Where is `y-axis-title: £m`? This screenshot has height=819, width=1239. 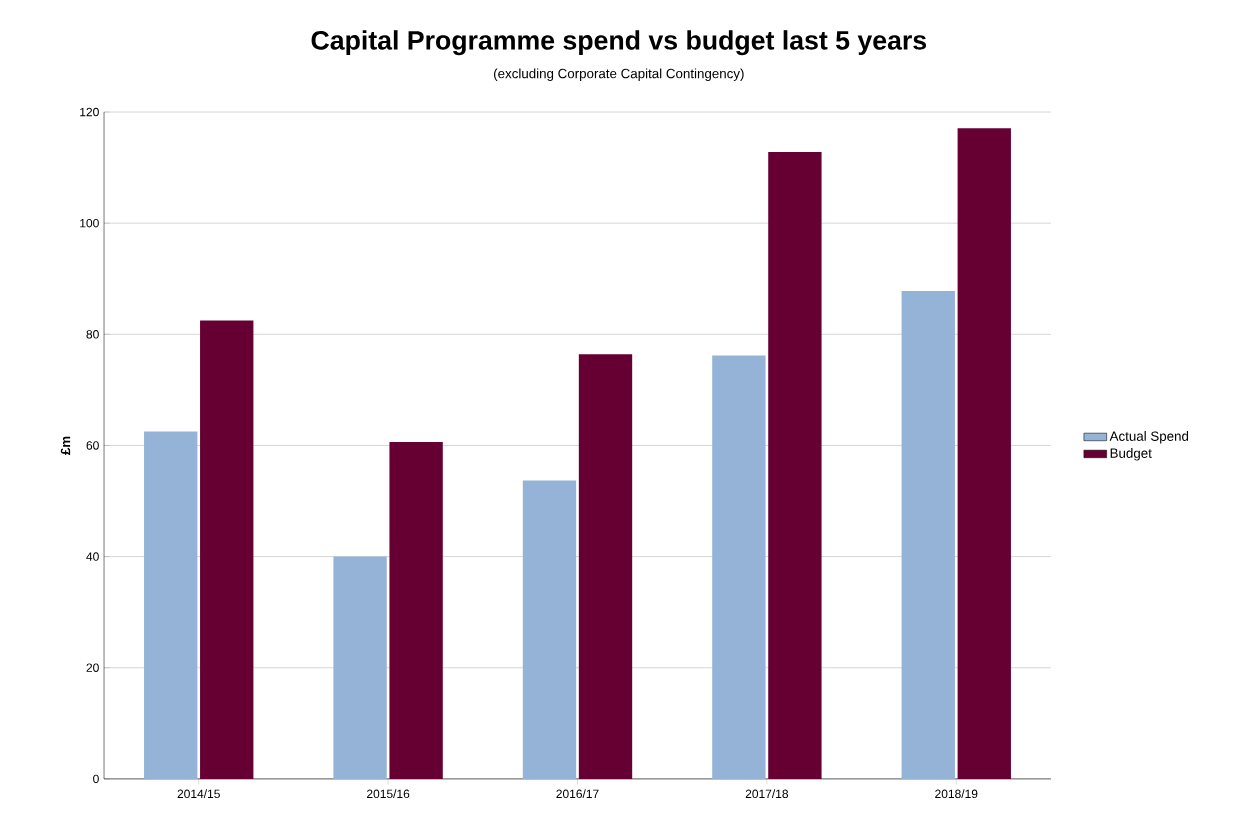
y-axis-title: £m is located at coordinates (65, 445).